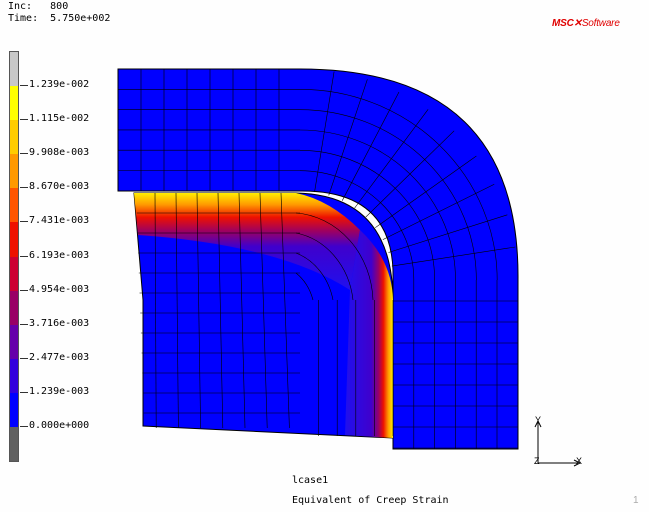 This screenshot has width=649, height=512. What do you see at coordinates (538, 420) in the screenshot?
I see `axis-y-label: Y` at bounding box center [538, 420].